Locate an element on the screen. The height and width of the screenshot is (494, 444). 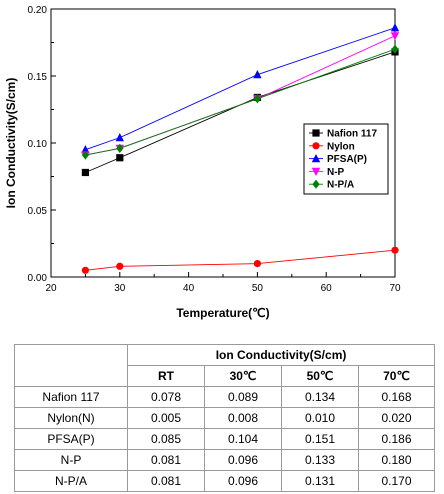
table-column-header-50c: 50℃ is located at coordinates (320, 376).